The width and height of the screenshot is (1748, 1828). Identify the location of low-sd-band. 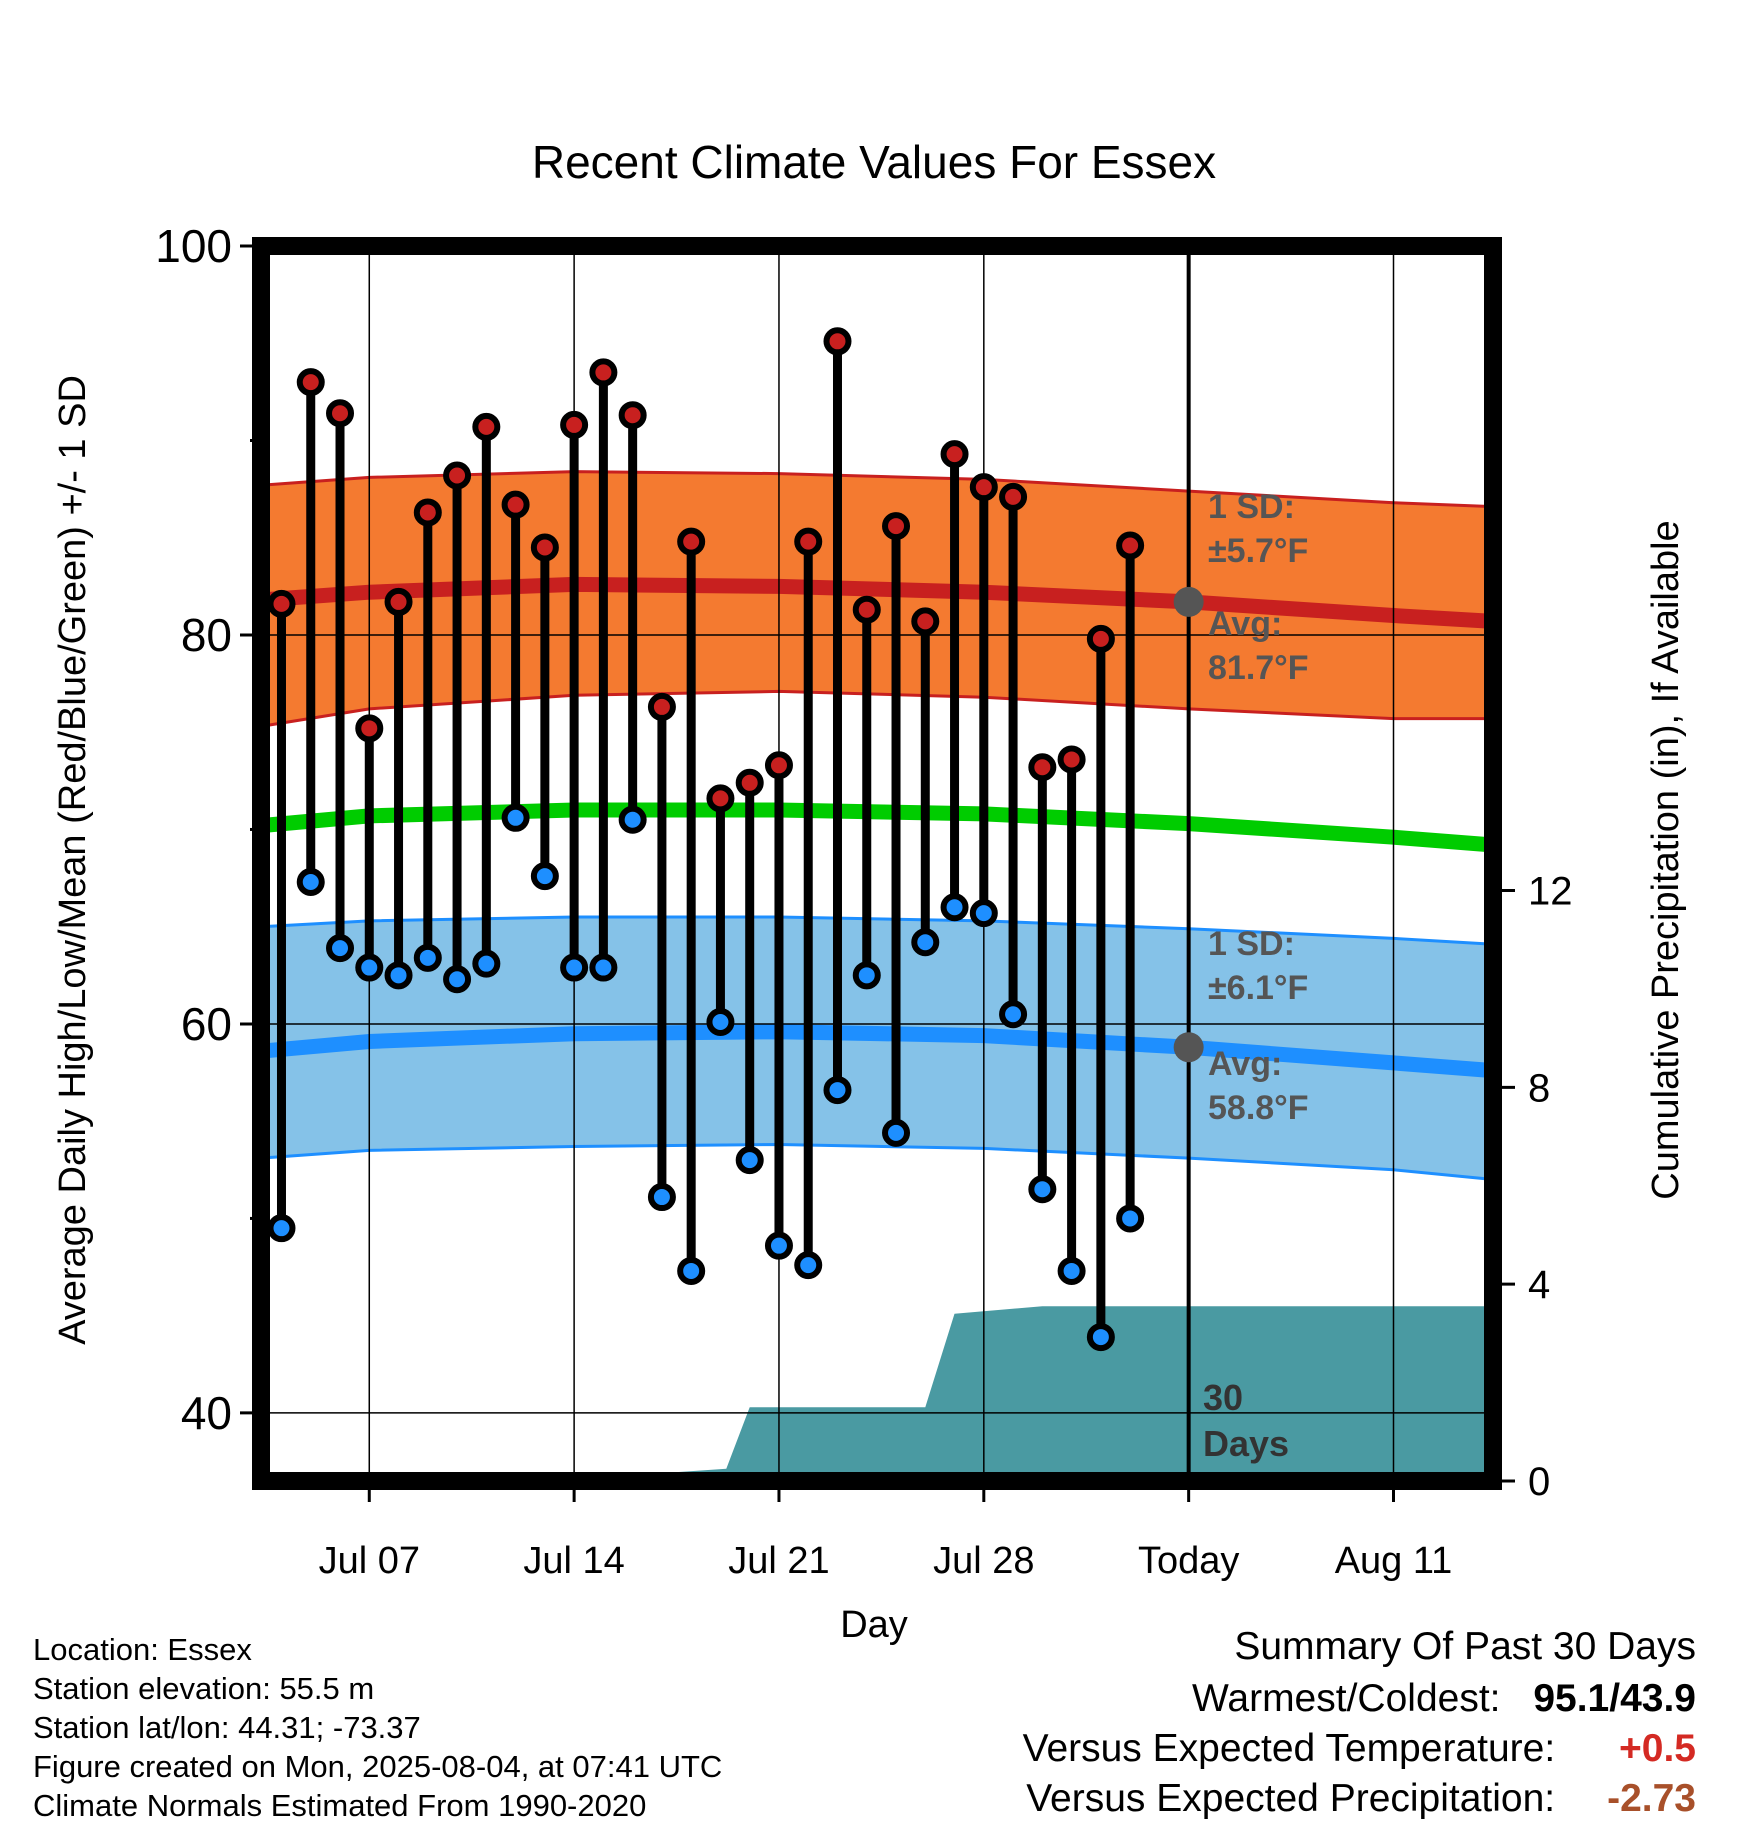
(877, 1048).